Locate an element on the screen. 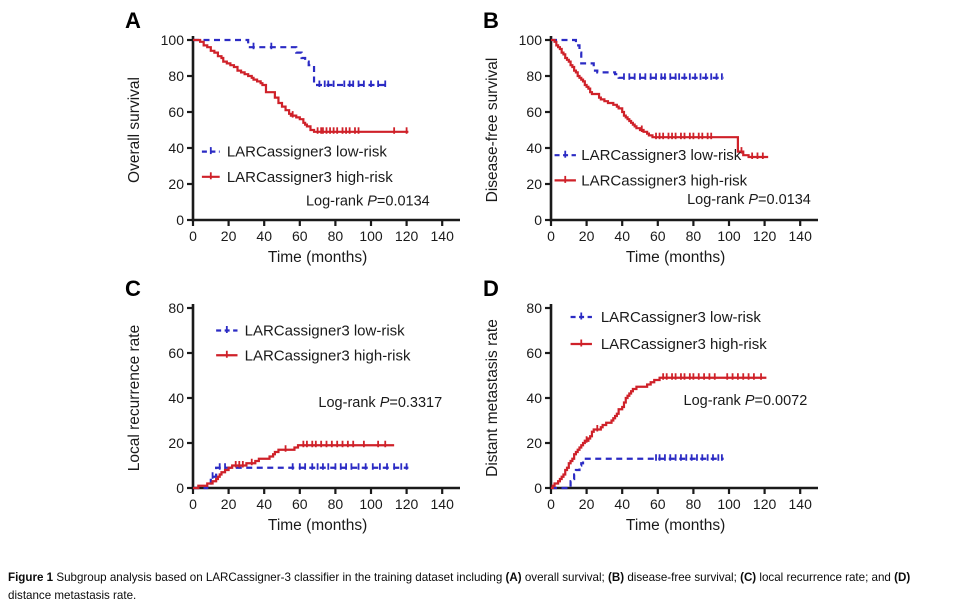  y-axis-label: Distant metastasis rate is located at coordinates (492, 398).